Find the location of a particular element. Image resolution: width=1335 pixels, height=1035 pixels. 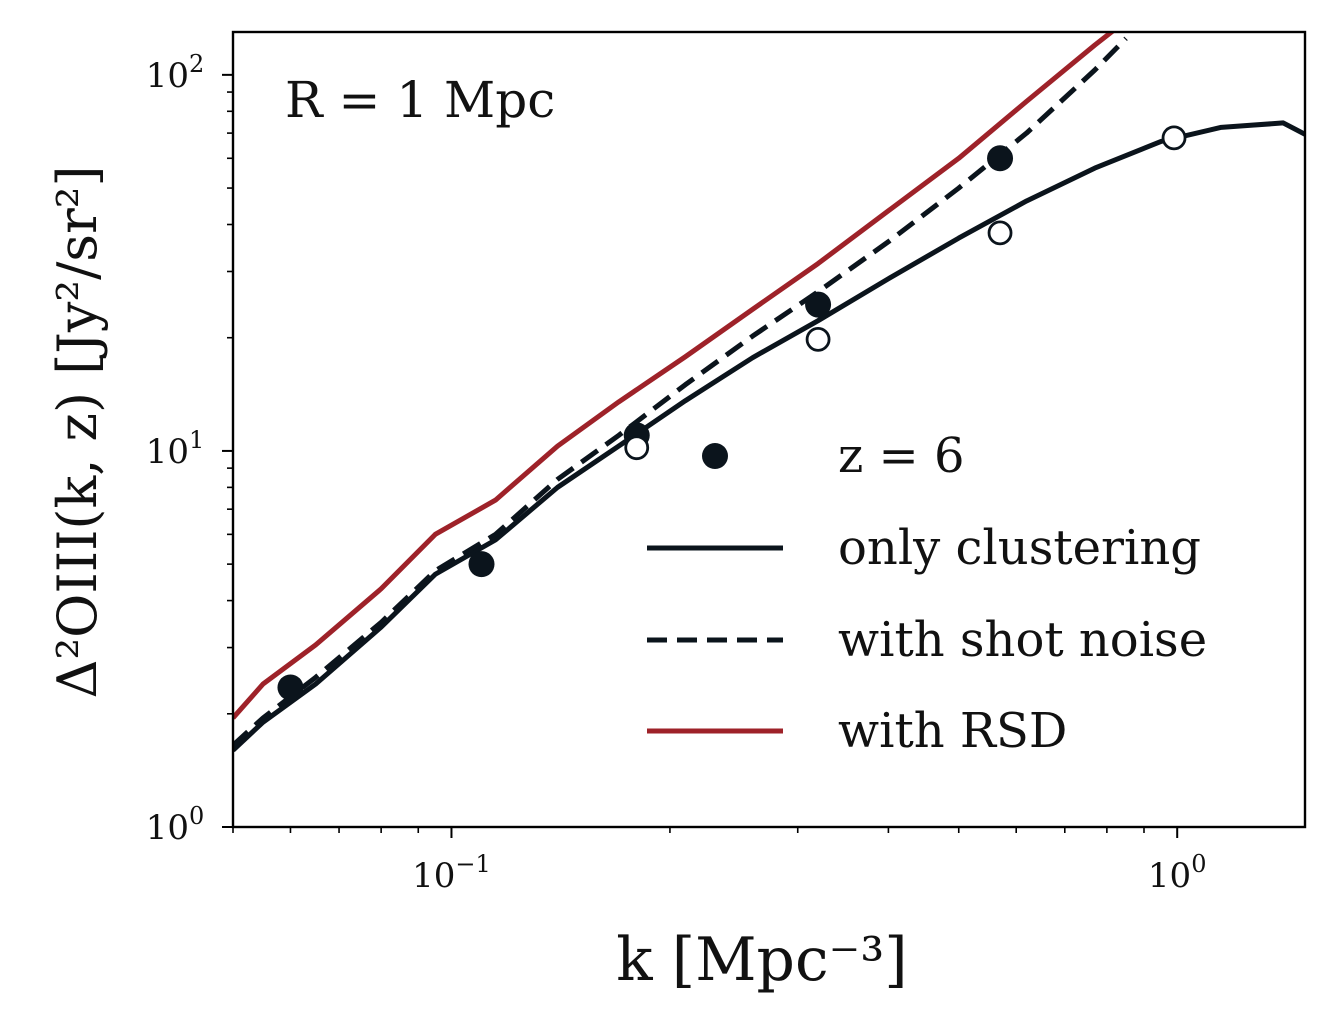

x-axis-label: k [Mpc⁻³] is located at coordinates (761, 960).